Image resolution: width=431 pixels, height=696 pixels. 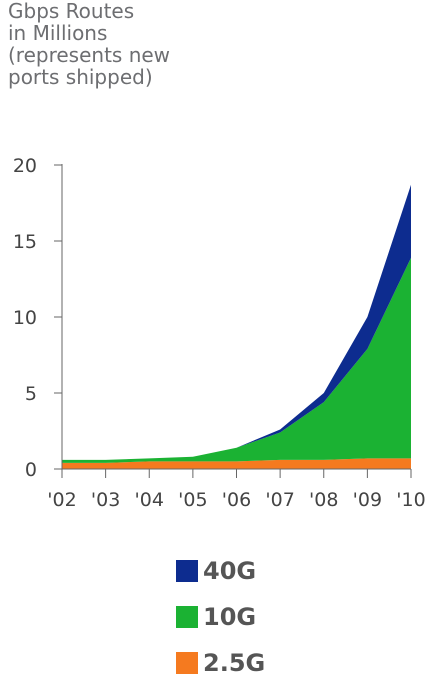 I want to click on y-tick-label: 0, so click(x=31, y=470).